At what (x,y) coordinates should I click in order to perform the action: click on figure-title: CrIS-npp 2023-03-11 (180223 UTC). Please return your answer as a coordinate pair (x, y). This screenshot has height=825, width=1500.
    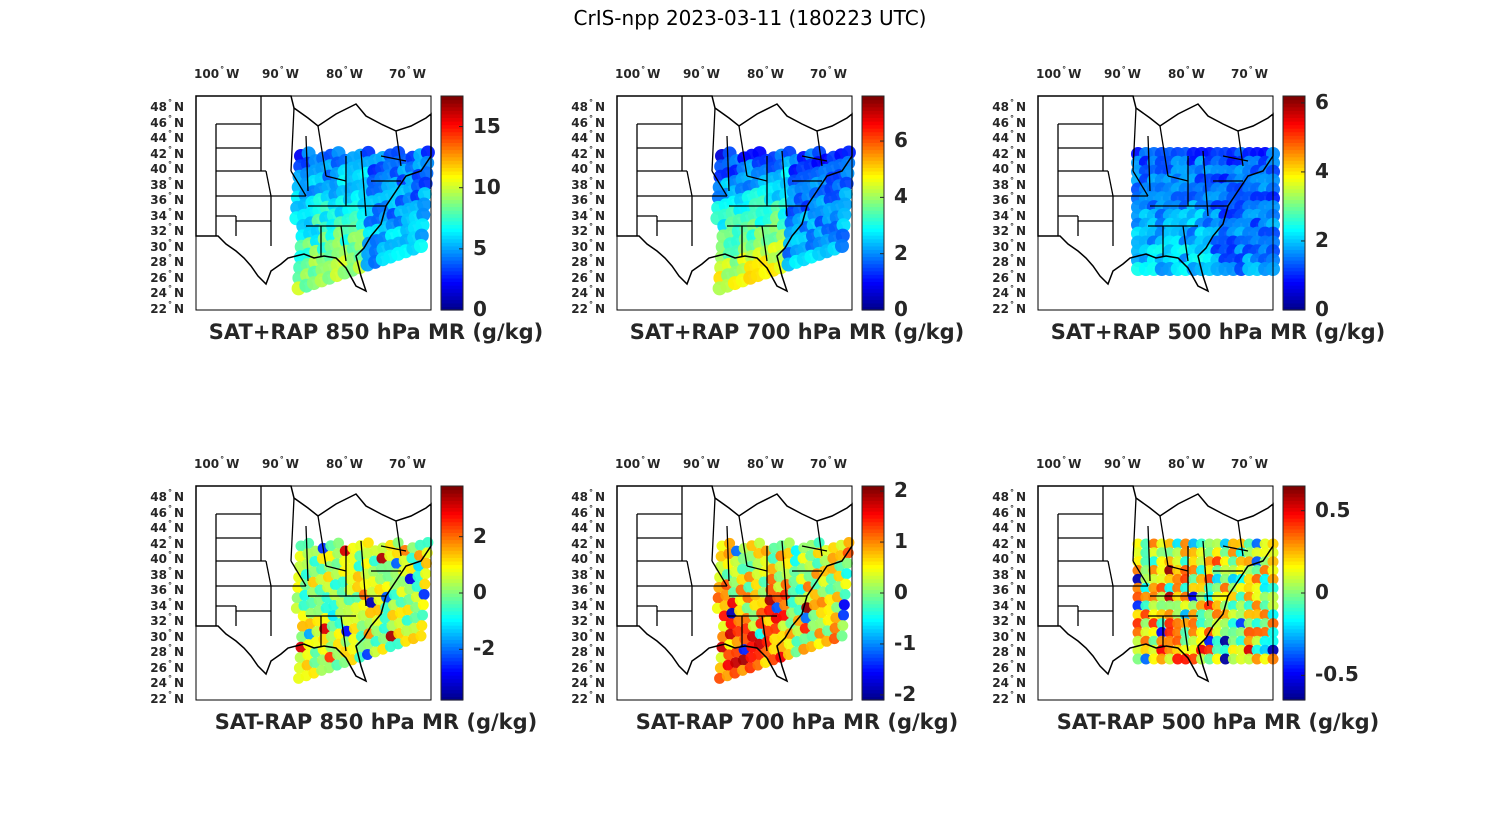
    Looking at the image, I should click on (750, 18).